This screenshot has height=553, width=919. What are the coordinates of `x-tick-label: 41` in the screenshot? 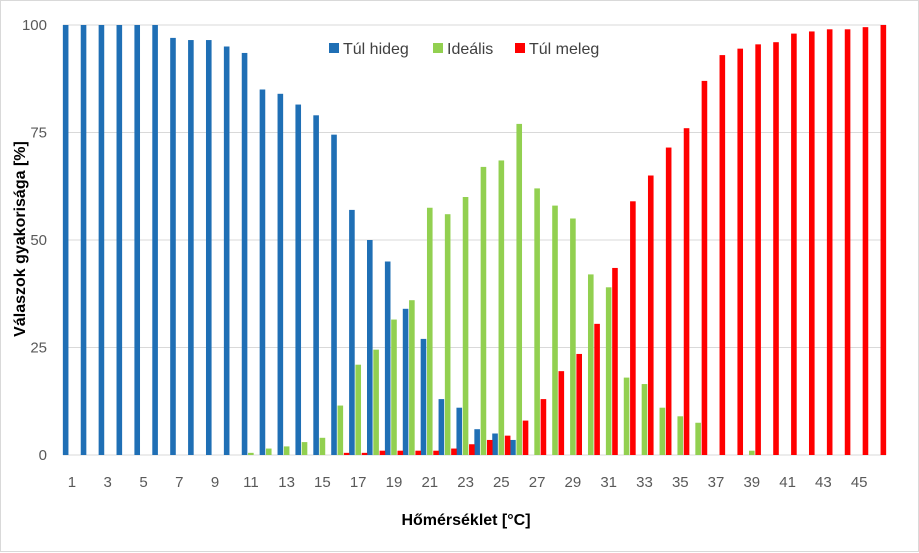 It's located at (787, 482).